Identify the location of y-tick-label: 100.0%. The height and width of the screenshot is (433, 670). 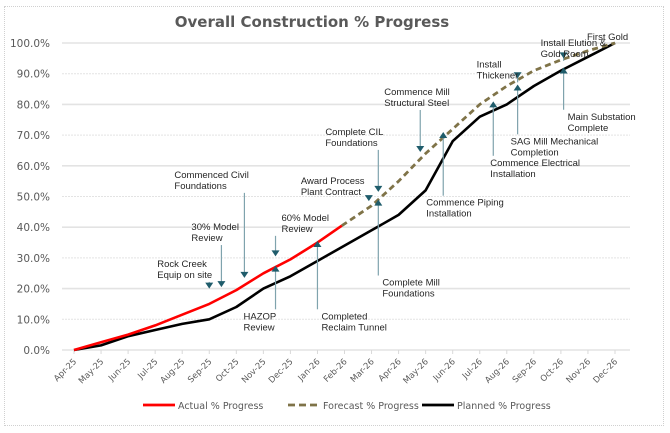
(30, 44).